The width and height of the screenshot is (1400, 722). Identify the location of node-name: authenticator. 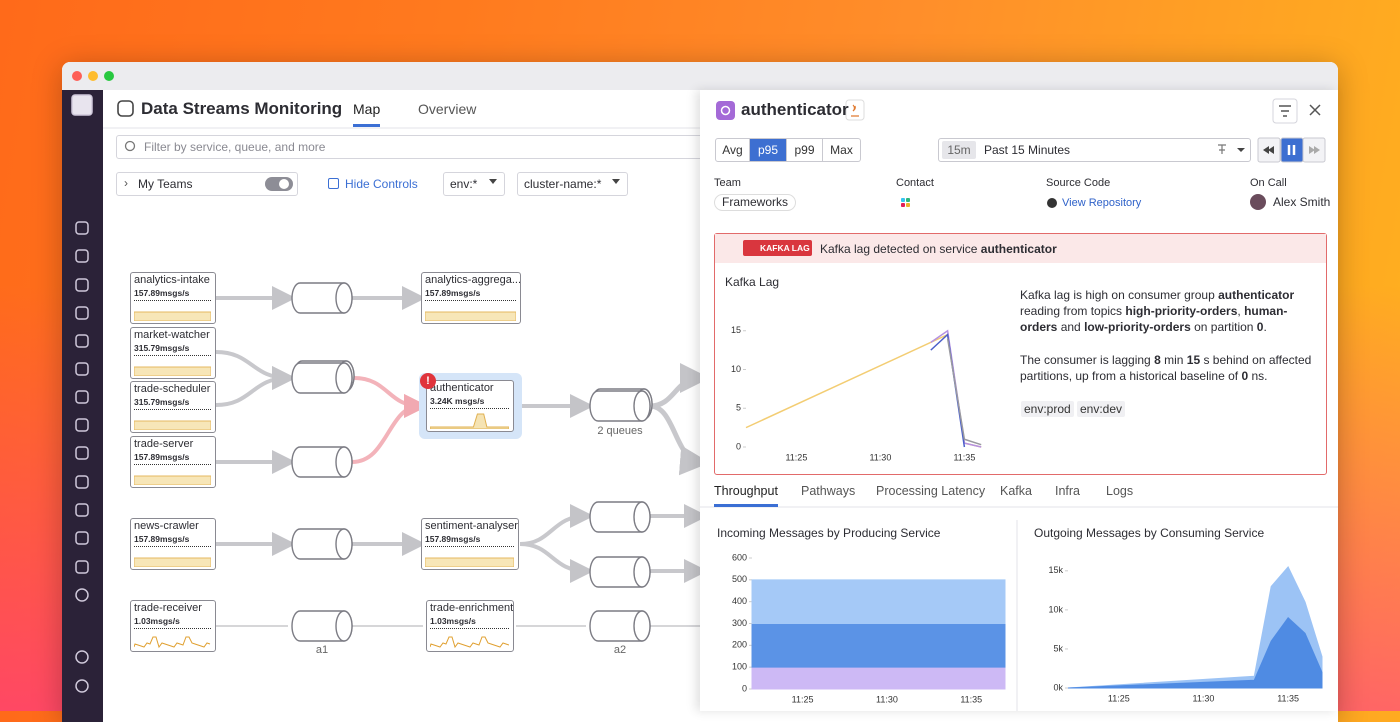
(462, 388).